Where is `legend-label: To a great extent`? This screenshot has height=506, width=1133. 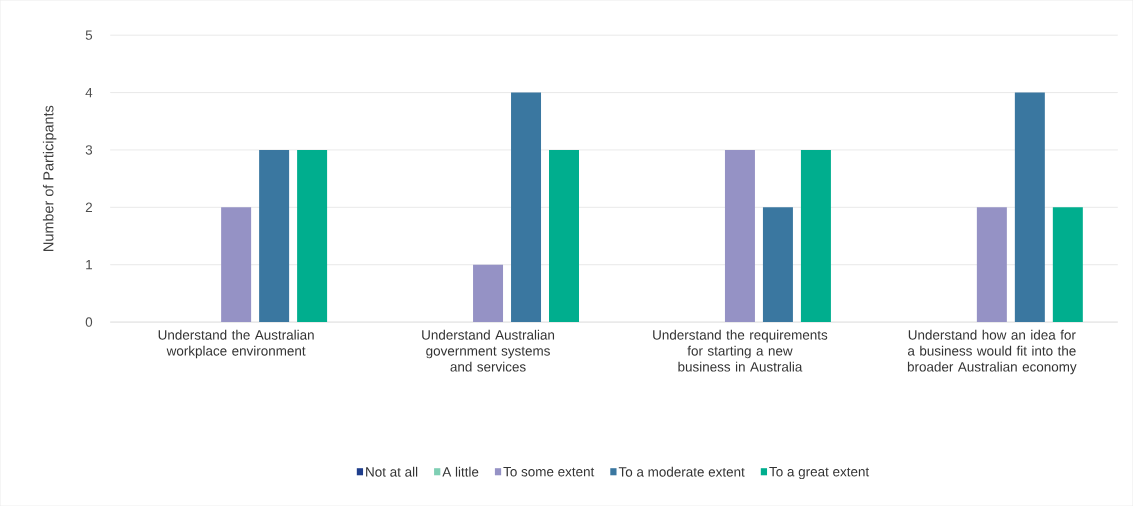 legend-label: To a great extent is located at coordinates (819, 473).